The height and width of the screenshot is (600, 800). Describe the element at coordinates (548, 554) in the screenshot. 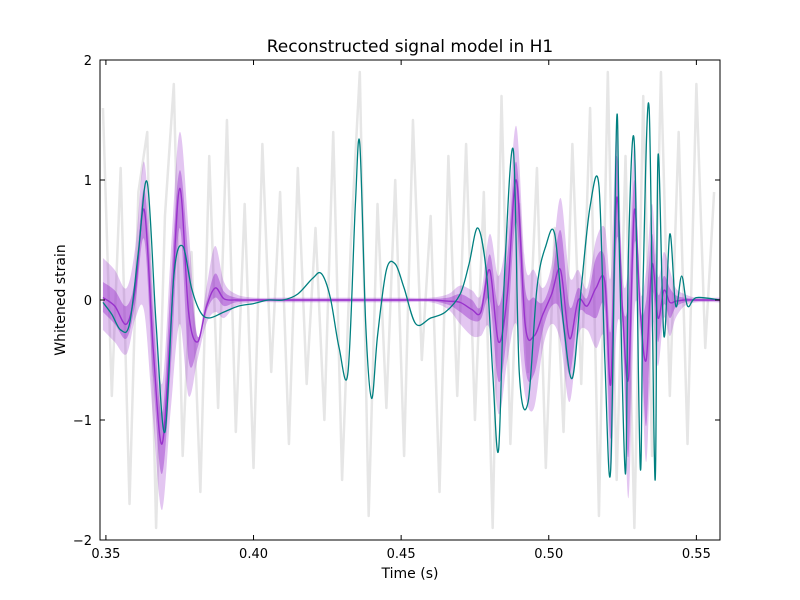

I see `x-tick-label: 0.50` at that location.